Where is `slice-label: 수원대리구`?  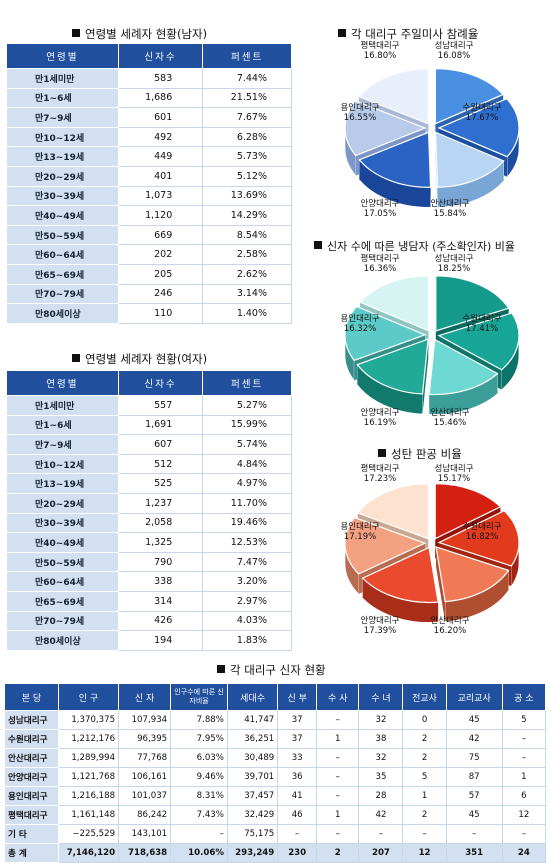 slice-label: 수원대리구 is located at coordinates (481, 108).